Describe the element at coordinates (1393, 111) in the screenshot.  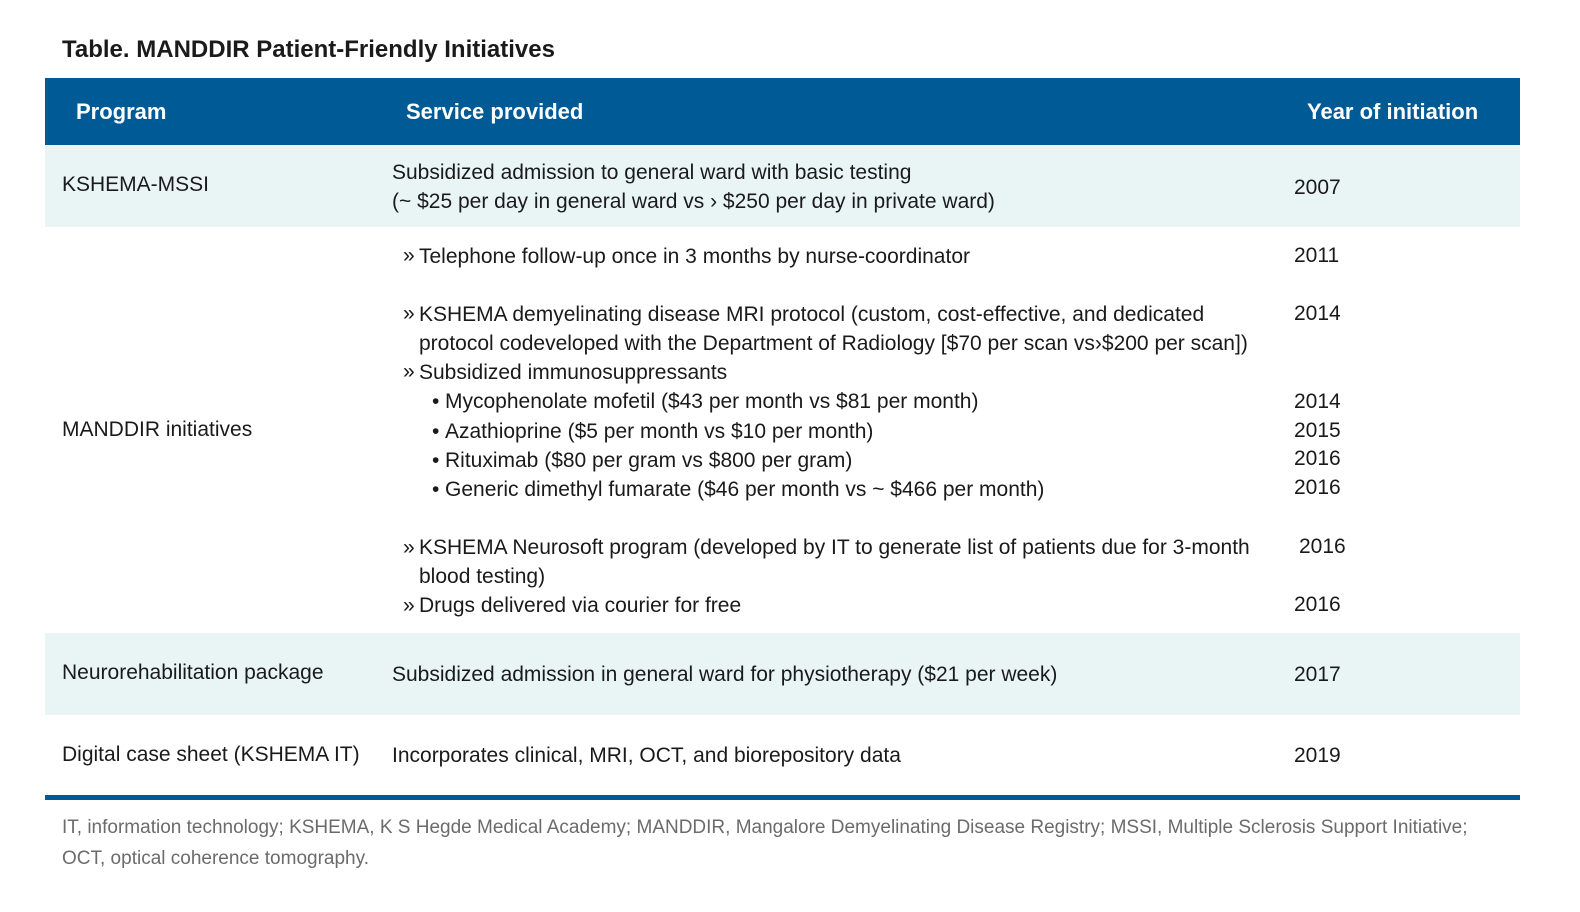
I see `column-header-year: Year of initiation` at that location.